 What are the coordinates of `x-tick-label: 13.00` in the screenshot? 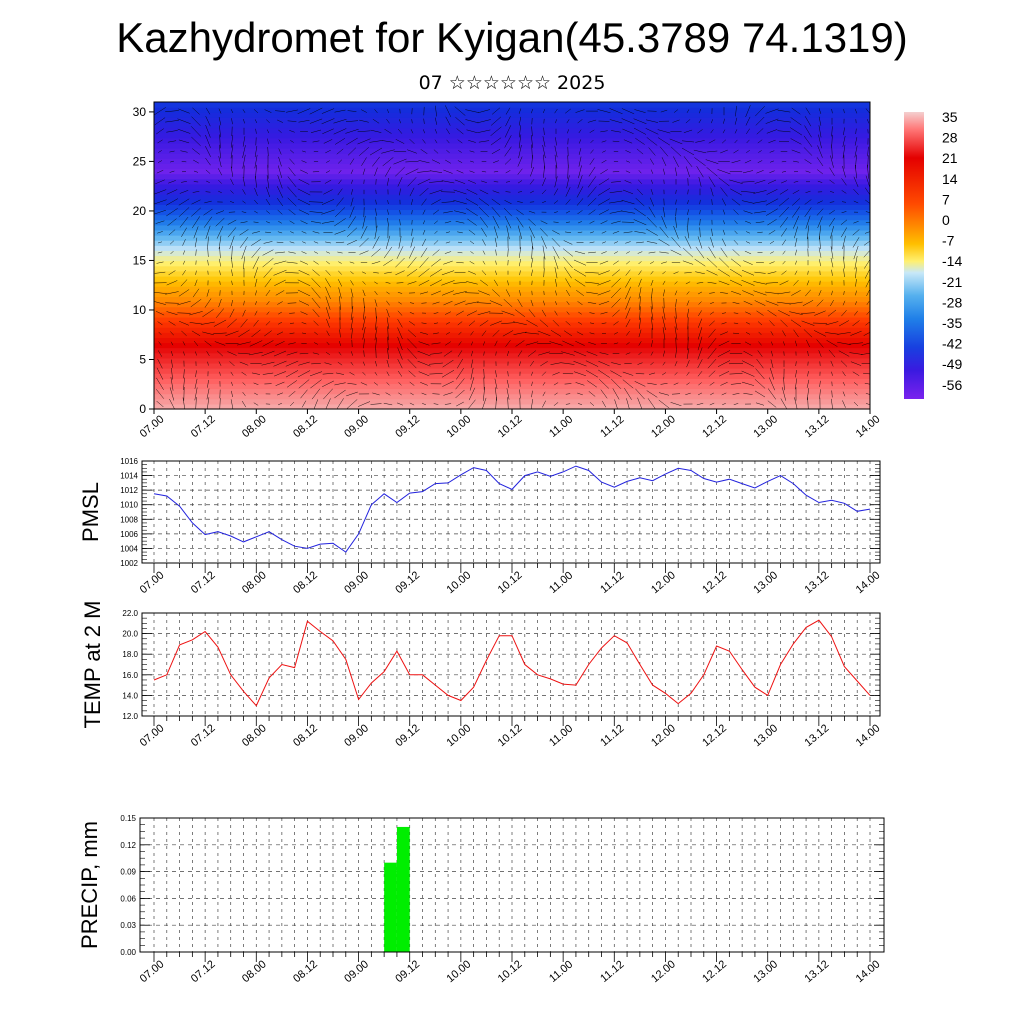 It's located at (765, 426).